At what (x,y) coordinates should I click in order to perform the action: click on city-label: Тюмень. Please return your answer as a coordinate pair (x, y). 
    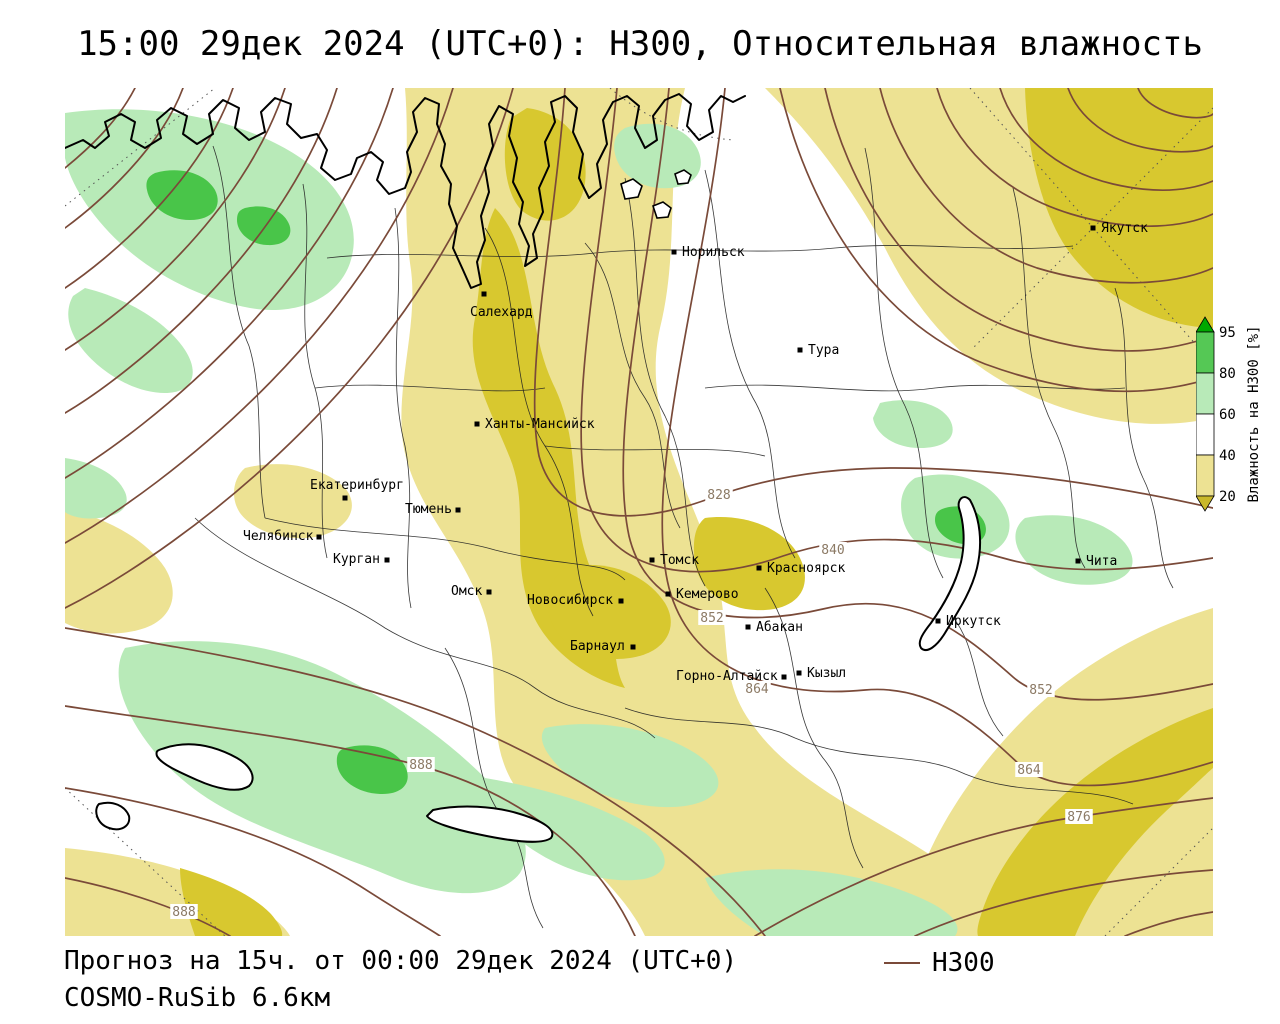
    Looking at the image, I should click on (428, 509).